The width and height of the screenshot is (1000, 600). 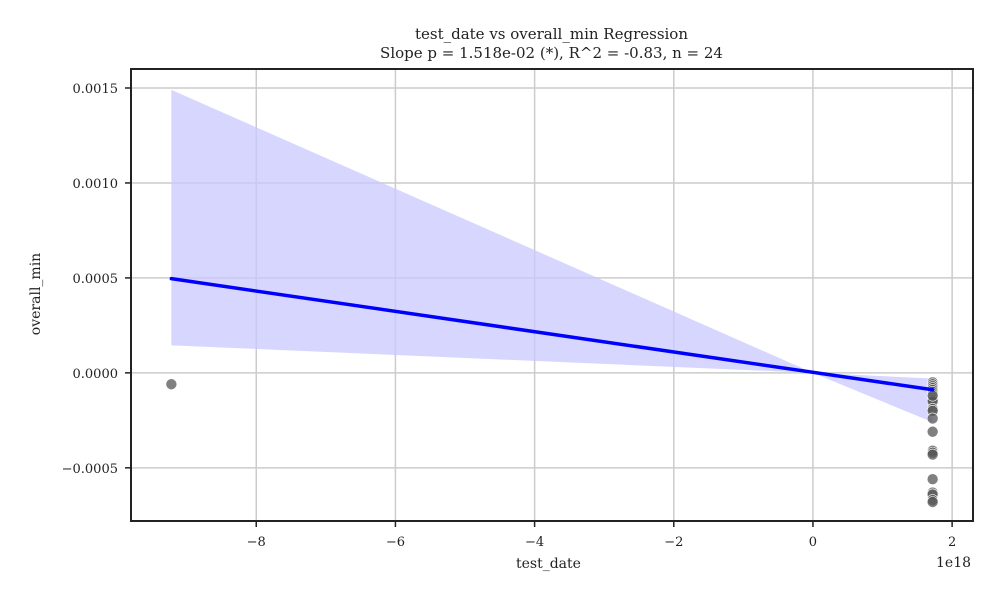 What do you see at coordinates (954, 563) in the screenshot?
I see `x-offset-label: 1e18` at bounding box center [954, 563].